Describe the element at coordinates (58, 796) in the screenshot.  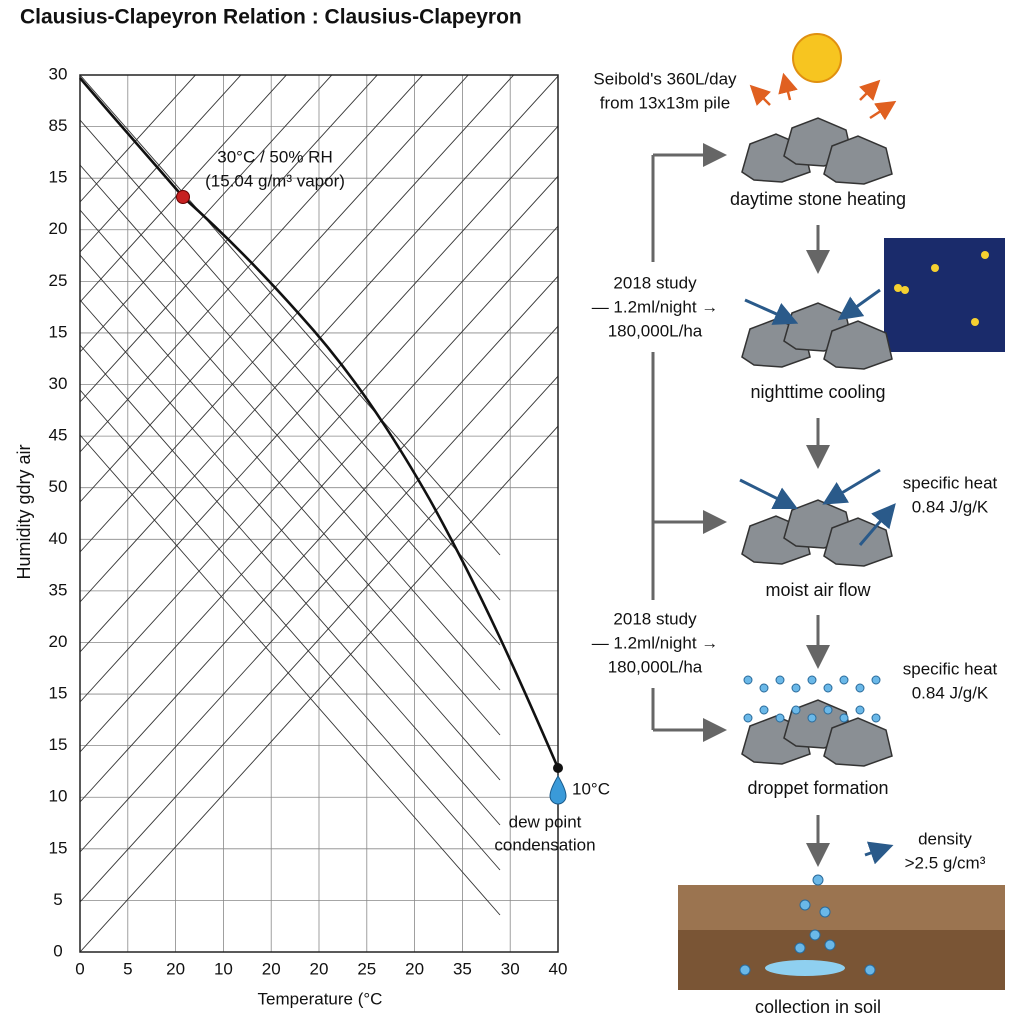
I see `y-tick-label: 10` at that location.